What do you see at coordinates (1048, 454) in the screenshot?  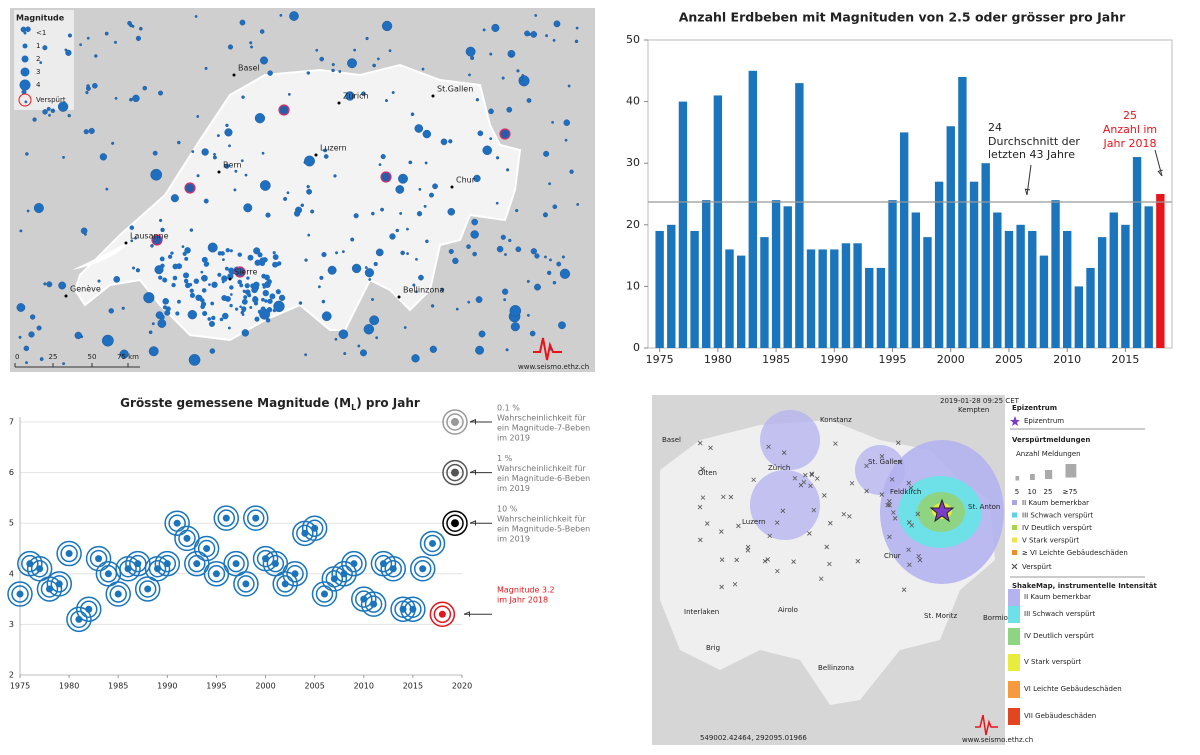 I see `legend-label: Anzahl Meldungen` at bounding box center [1048, 454].